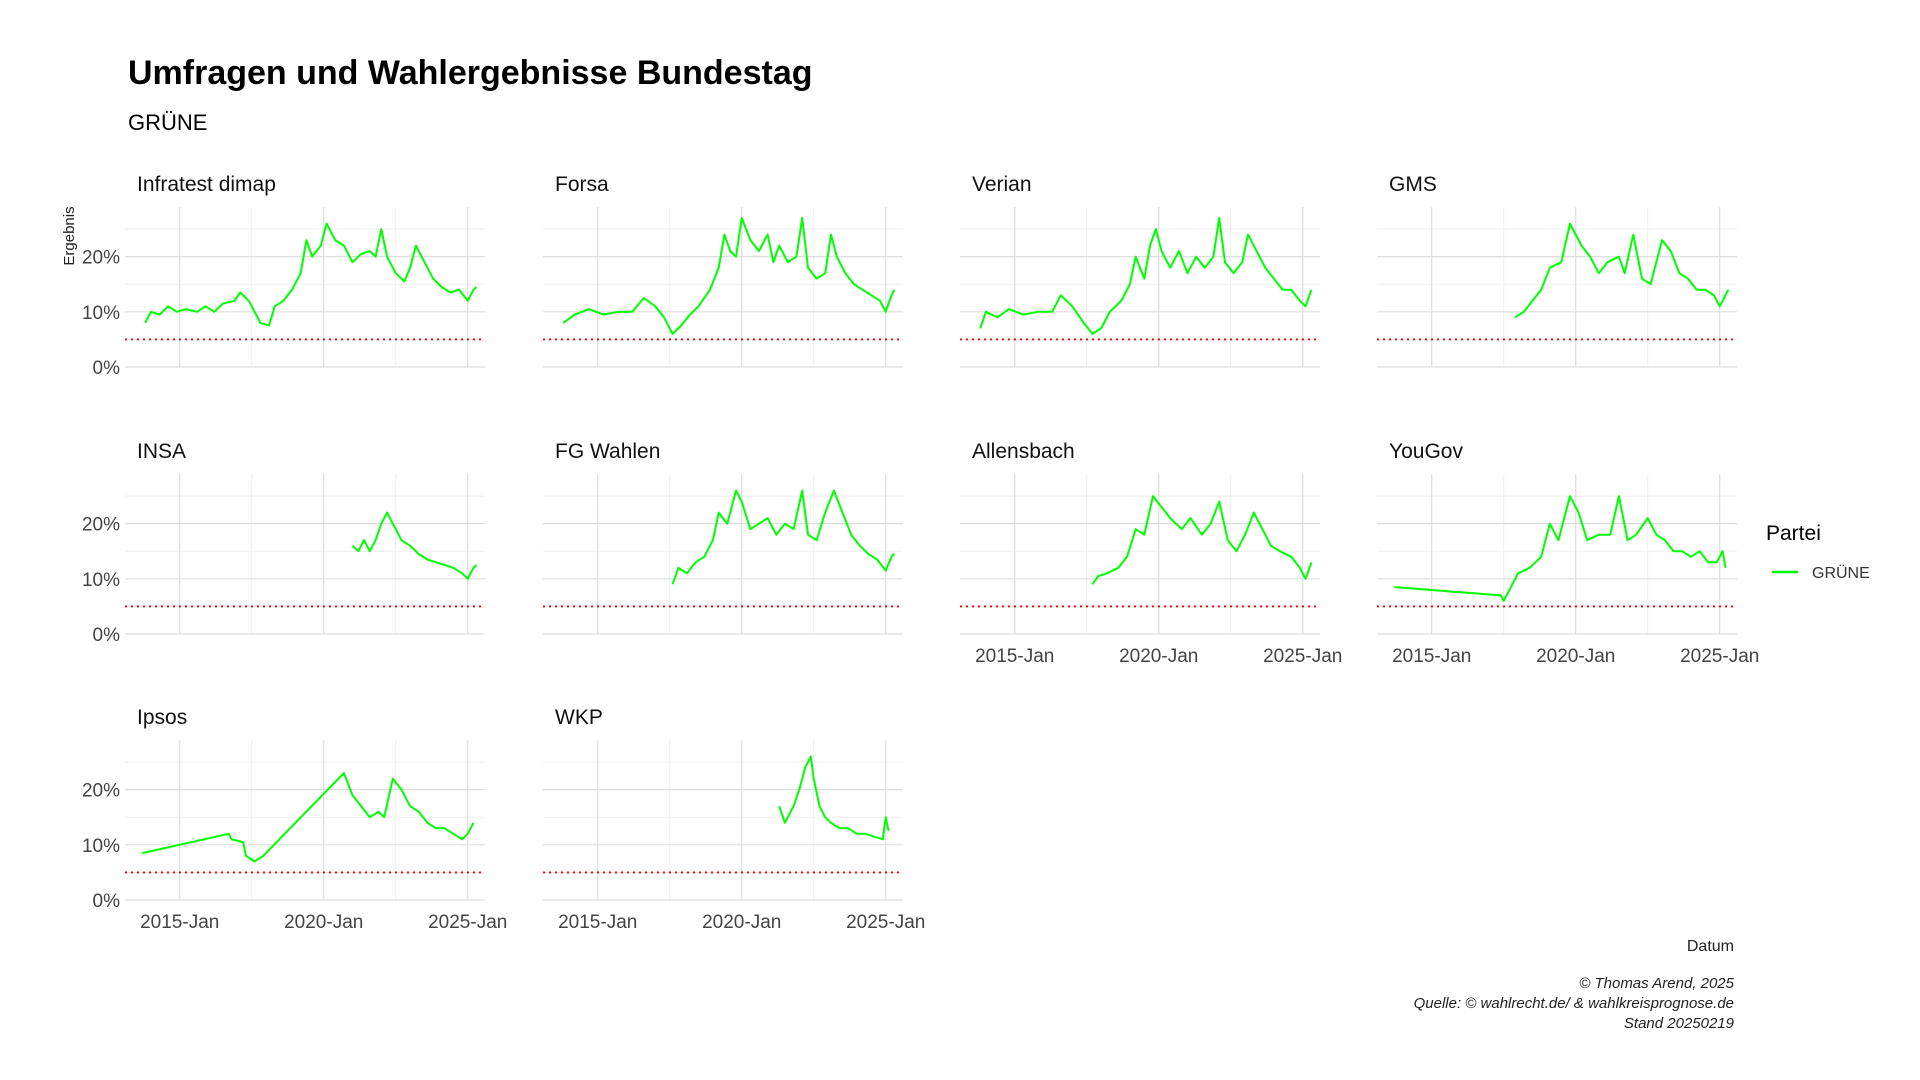 This screenshot has height=1080, width=1920. What do you see at coordinates (607, 451) in the screenshot?
I see `panel-title: FG Wahlen` at bounding box center [607, 451].